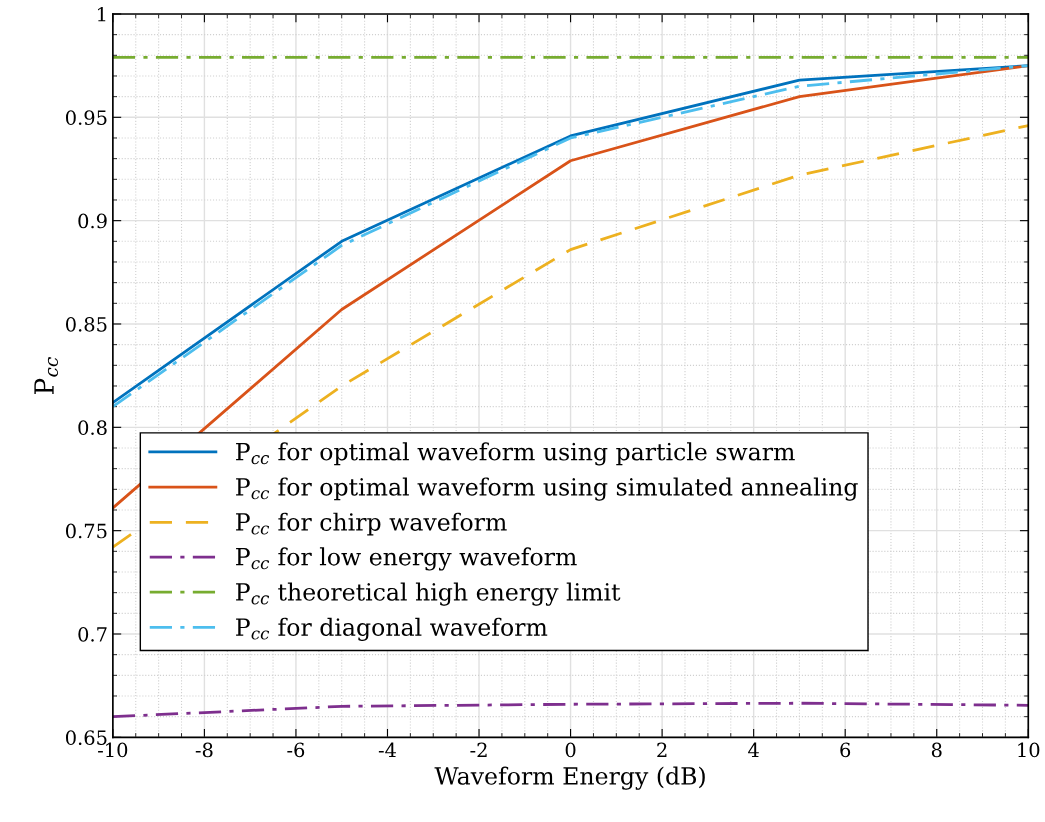 This screenshot has width=1045, height=822. What do you see at coordinates (387, 749) in the screenshot?
I see `x-tick-label: -4` at bounding box center [387, 749].